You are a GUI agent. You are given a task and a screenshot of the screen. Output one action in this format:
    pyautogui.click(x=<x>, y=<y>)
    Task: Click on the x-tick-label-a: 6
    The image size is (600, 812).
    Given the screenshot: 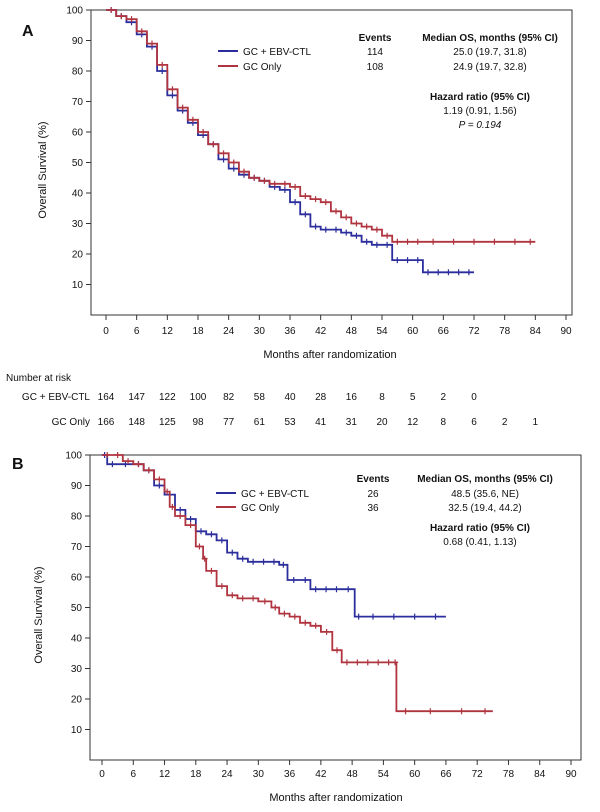 What is the action you would take?
    pyautogui.click(x=137, y=331)
    